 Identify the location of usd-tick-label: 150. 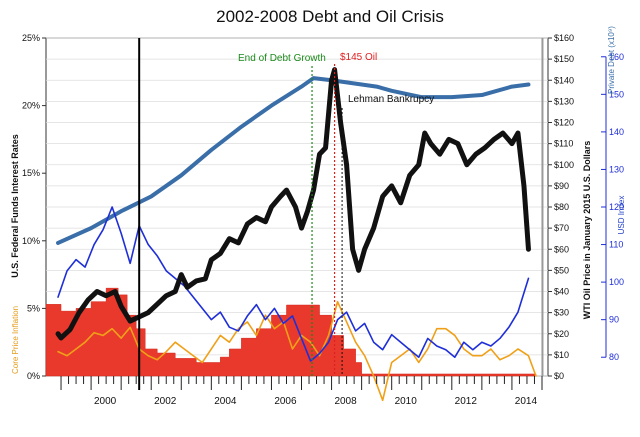
(616, 94).